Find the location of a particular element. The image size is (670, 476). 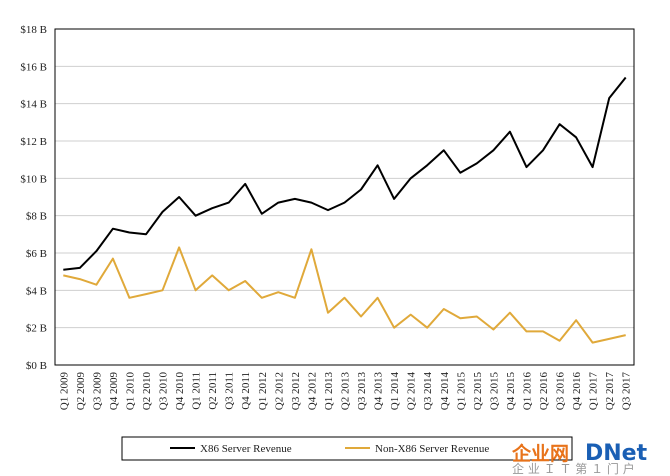

y-tick-label: $14 B is located at coordinates (33, 105).